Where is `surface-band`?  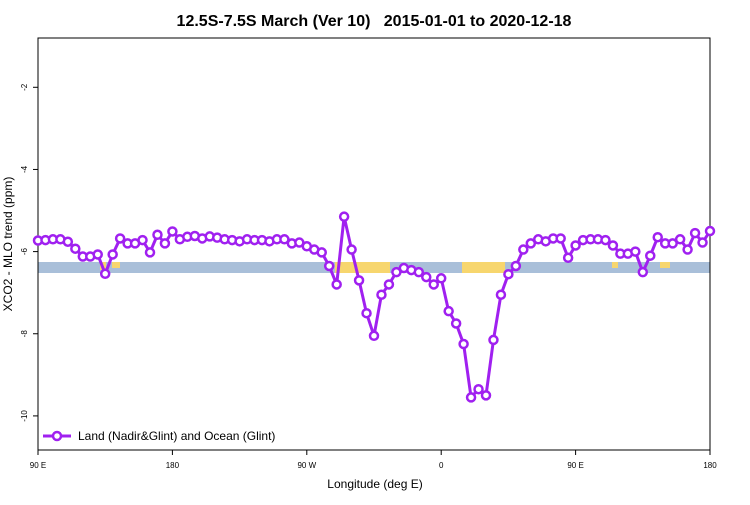
surface-band is located at coordinates (374, 267).